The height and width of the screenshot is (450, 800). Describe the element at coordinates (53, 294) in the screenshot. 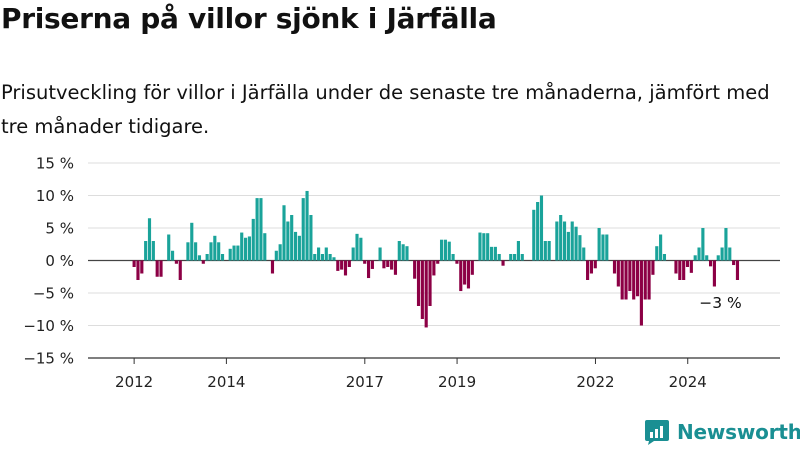

I see `y-tick-label: −5 %` at that location.